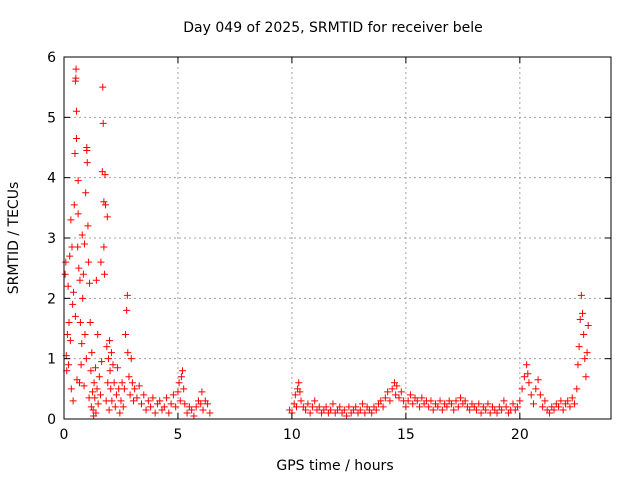  Describe the element at coordinates (292, 435) in the screenshot. I see `x-tick-label: 10` at that location.